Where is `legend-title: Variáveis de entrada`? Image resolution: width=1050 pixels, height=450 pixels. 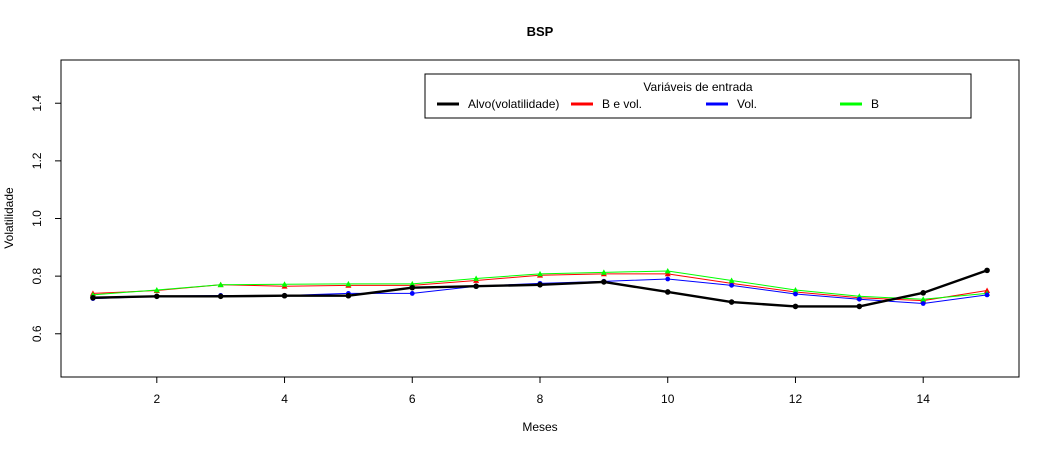 legend-title: Variáveis de entrada is located at coordinates (698, 87).